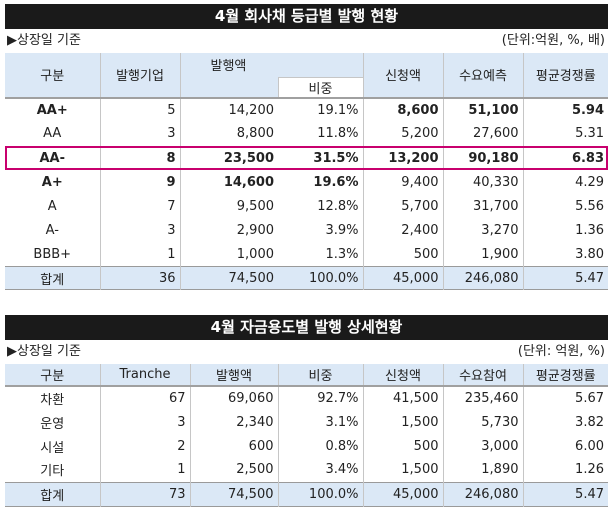  Describe the element at coordinates (483, 133) in the screenshot. I see `row-demand: 27,600` at that location.